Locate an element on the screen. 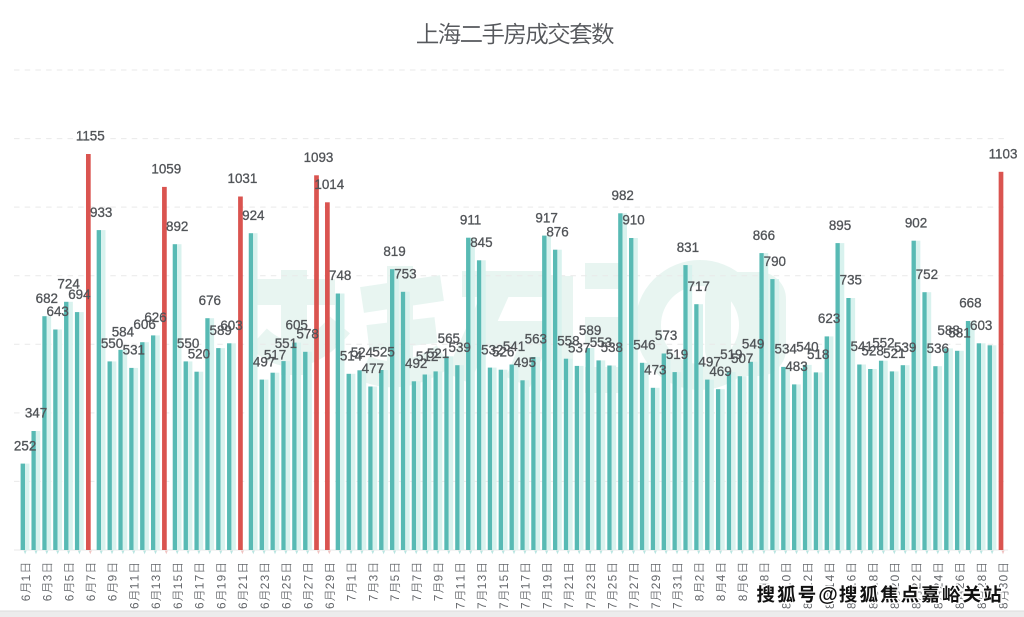 Image resolution: width=1024 pixels, height=617 pixels. svg-text: 626 is located at coordinates (155, 317).